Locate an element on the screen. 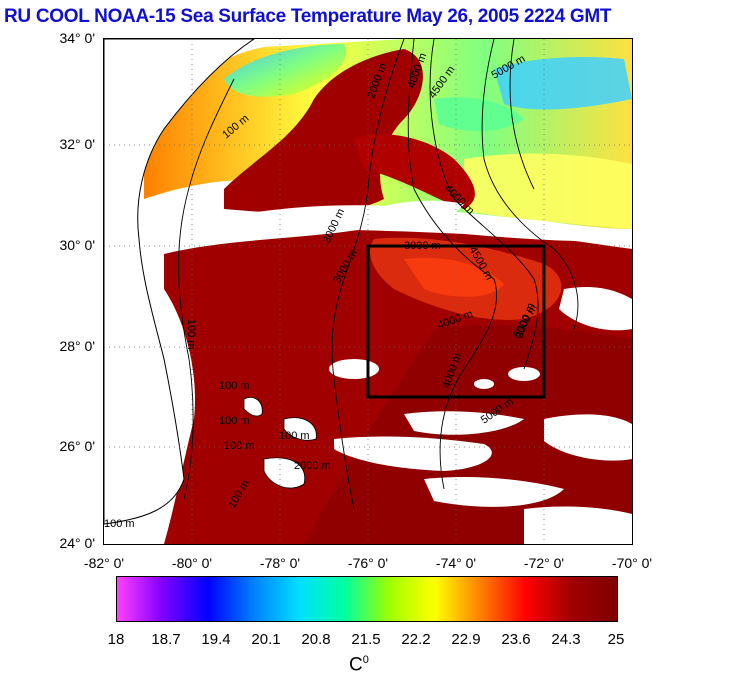 This screenshot has height=680, width=734. gulf-stream-north is located at coordinates (323, 131).